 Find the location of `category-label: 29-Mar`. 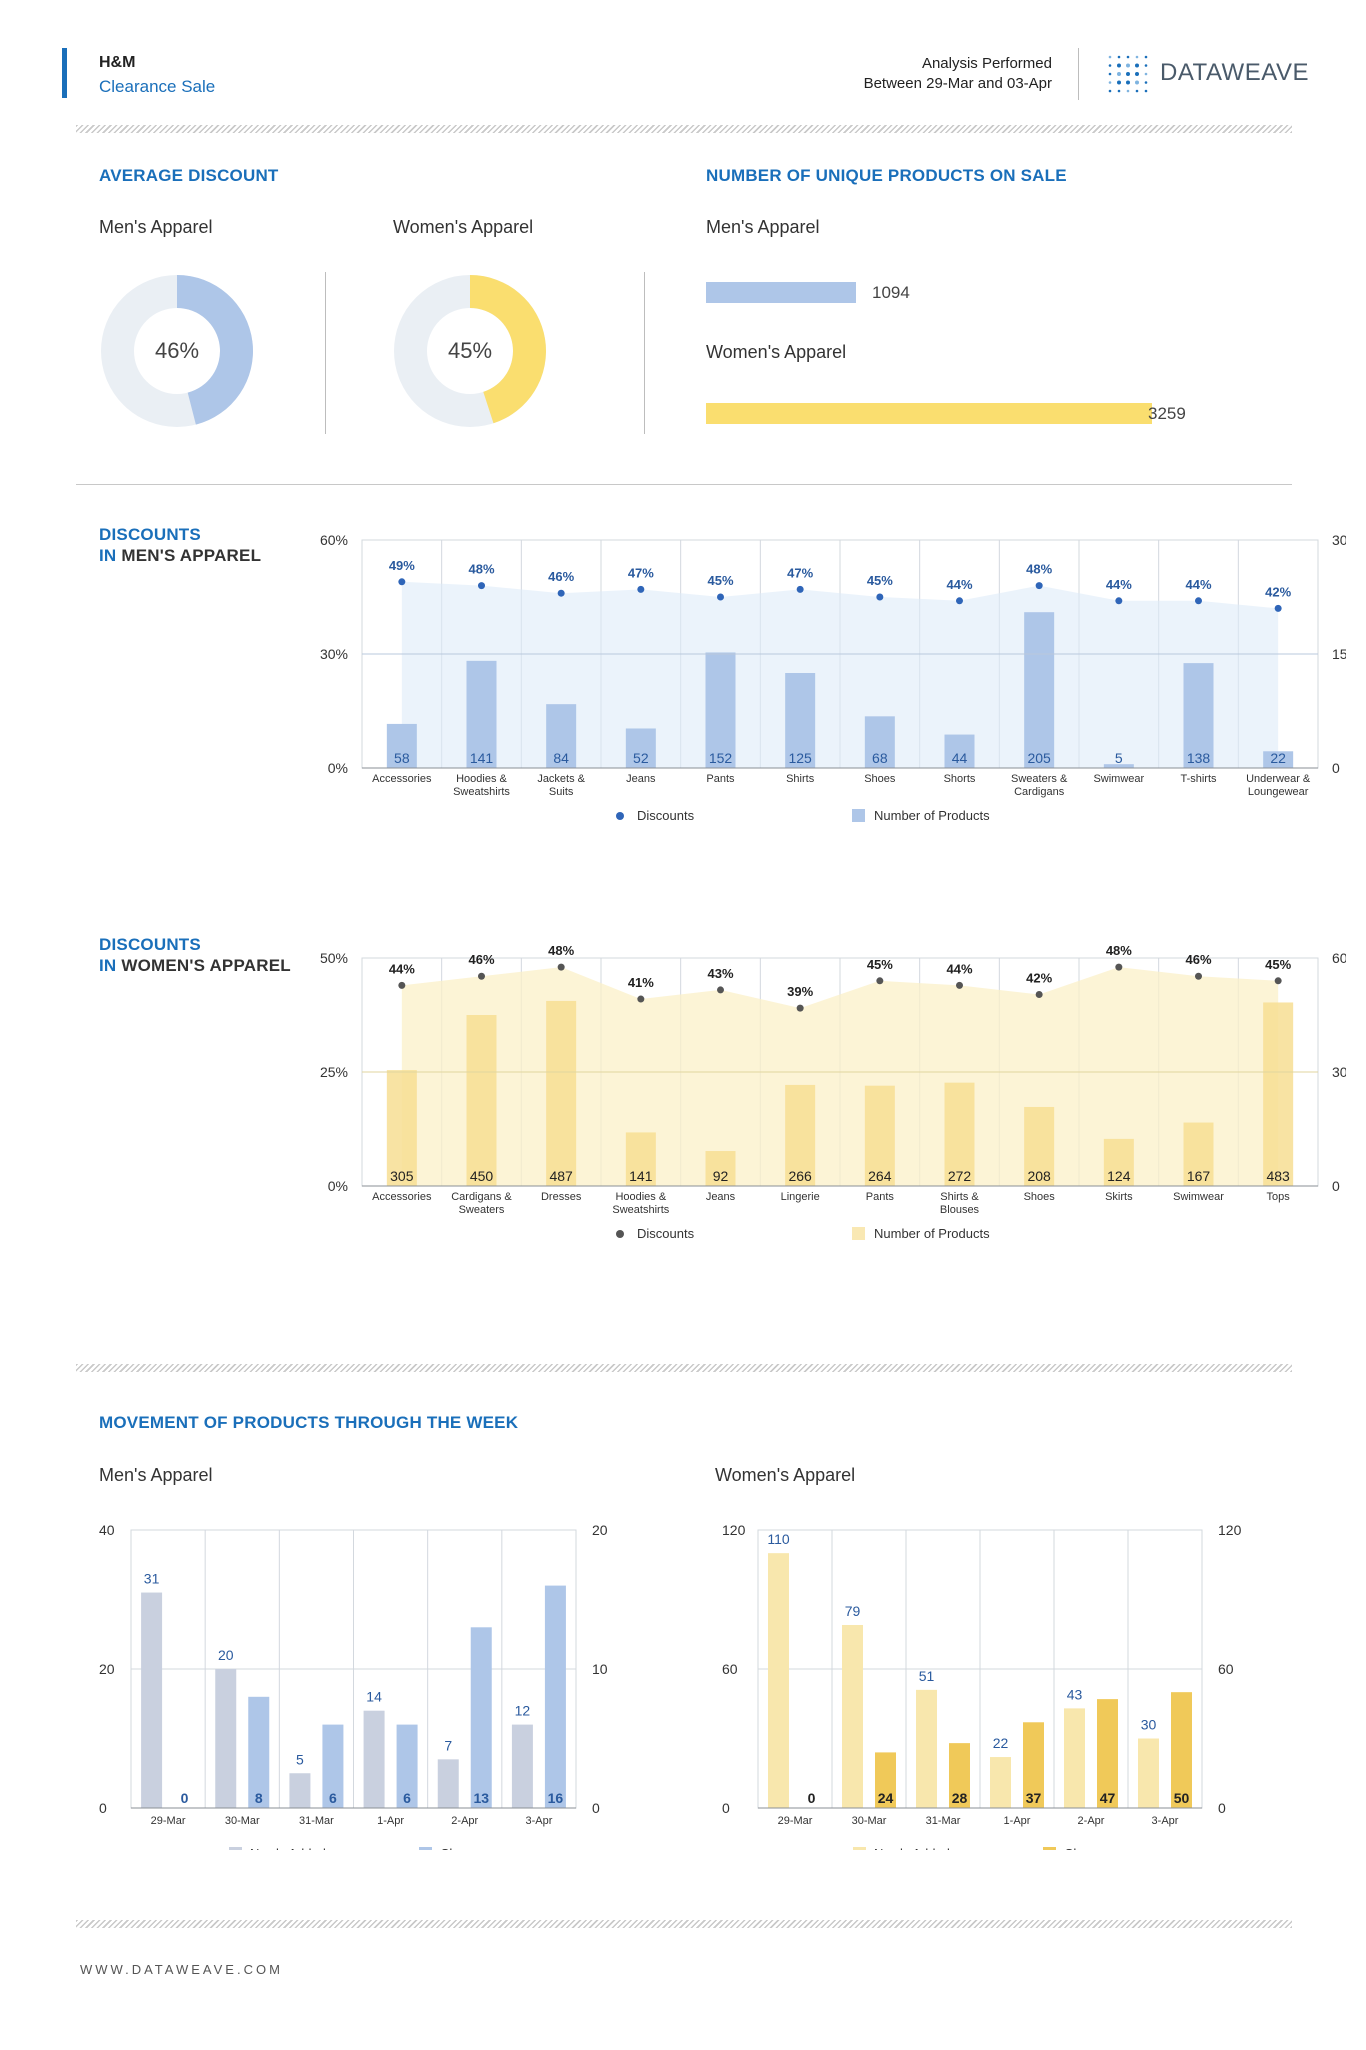

category-label: 29-Mar is located at coordinates (795, 1821).